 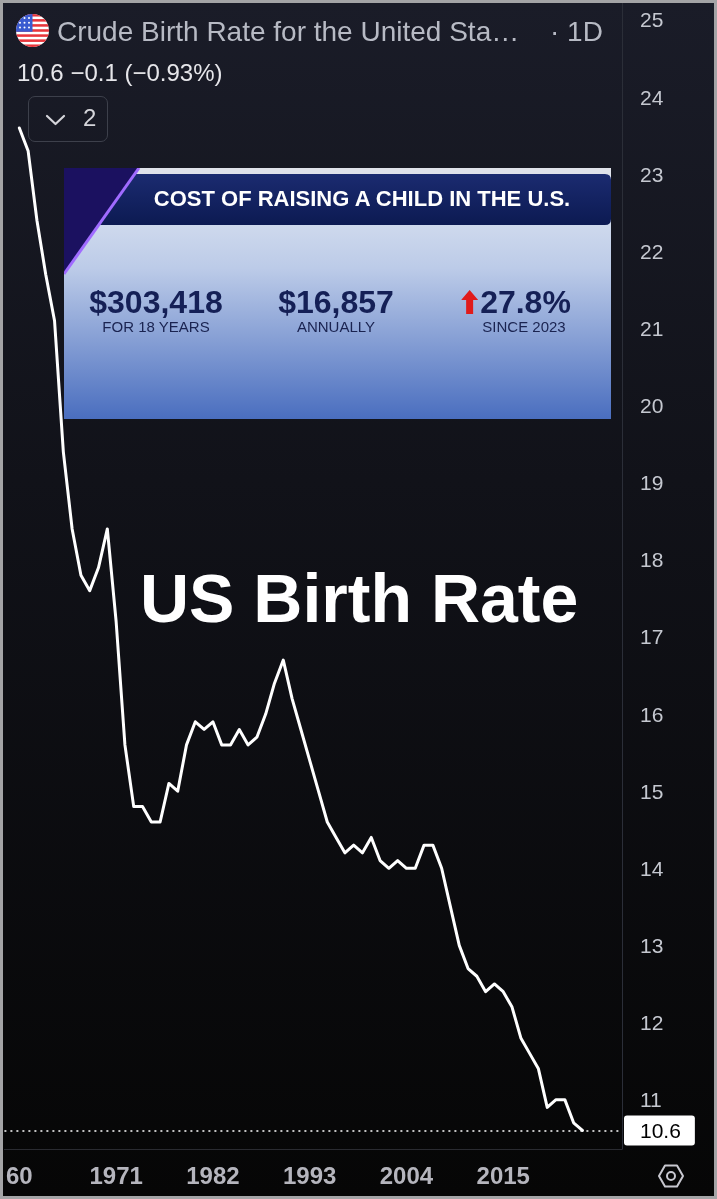 I want to click on y-tick-label: 21, so click(x=652, y=328).